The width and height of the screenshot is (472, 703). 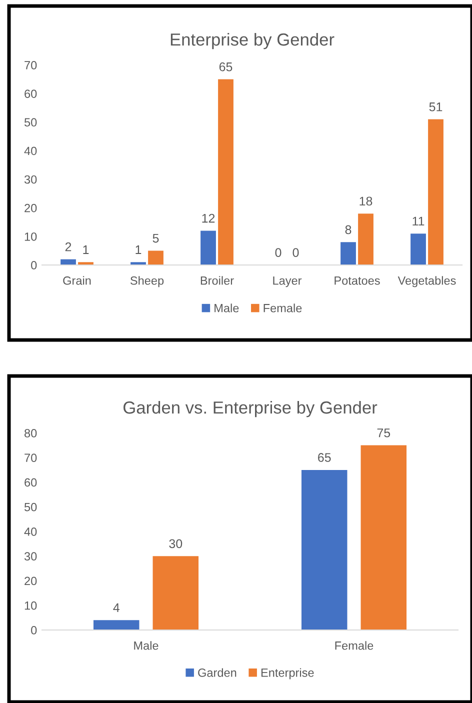 I want to click on data-label: 75, so click(x=383, y=433).